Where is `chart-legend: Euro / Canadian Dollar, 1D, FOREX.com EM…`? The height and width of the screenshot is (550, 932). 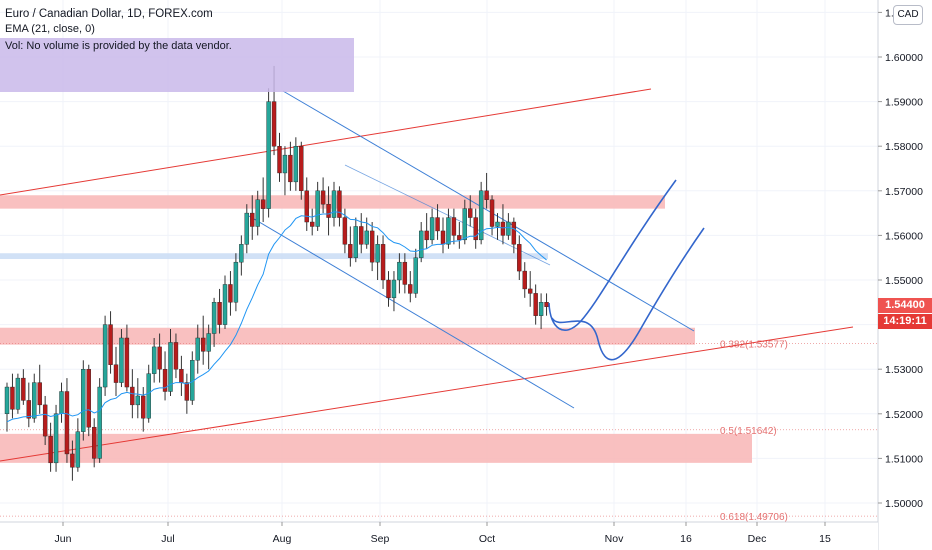 chart-legend: Euro / Canadian Dollar, 1D, FOREX.com EM… is located at coordinates (109, 22).